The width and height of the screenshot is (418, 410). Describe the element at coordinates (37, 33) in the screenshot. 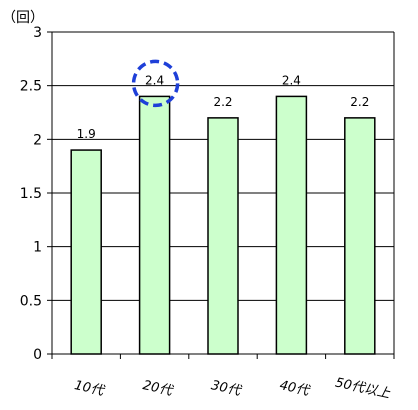

I see `y-tick-label: 3` at that location.